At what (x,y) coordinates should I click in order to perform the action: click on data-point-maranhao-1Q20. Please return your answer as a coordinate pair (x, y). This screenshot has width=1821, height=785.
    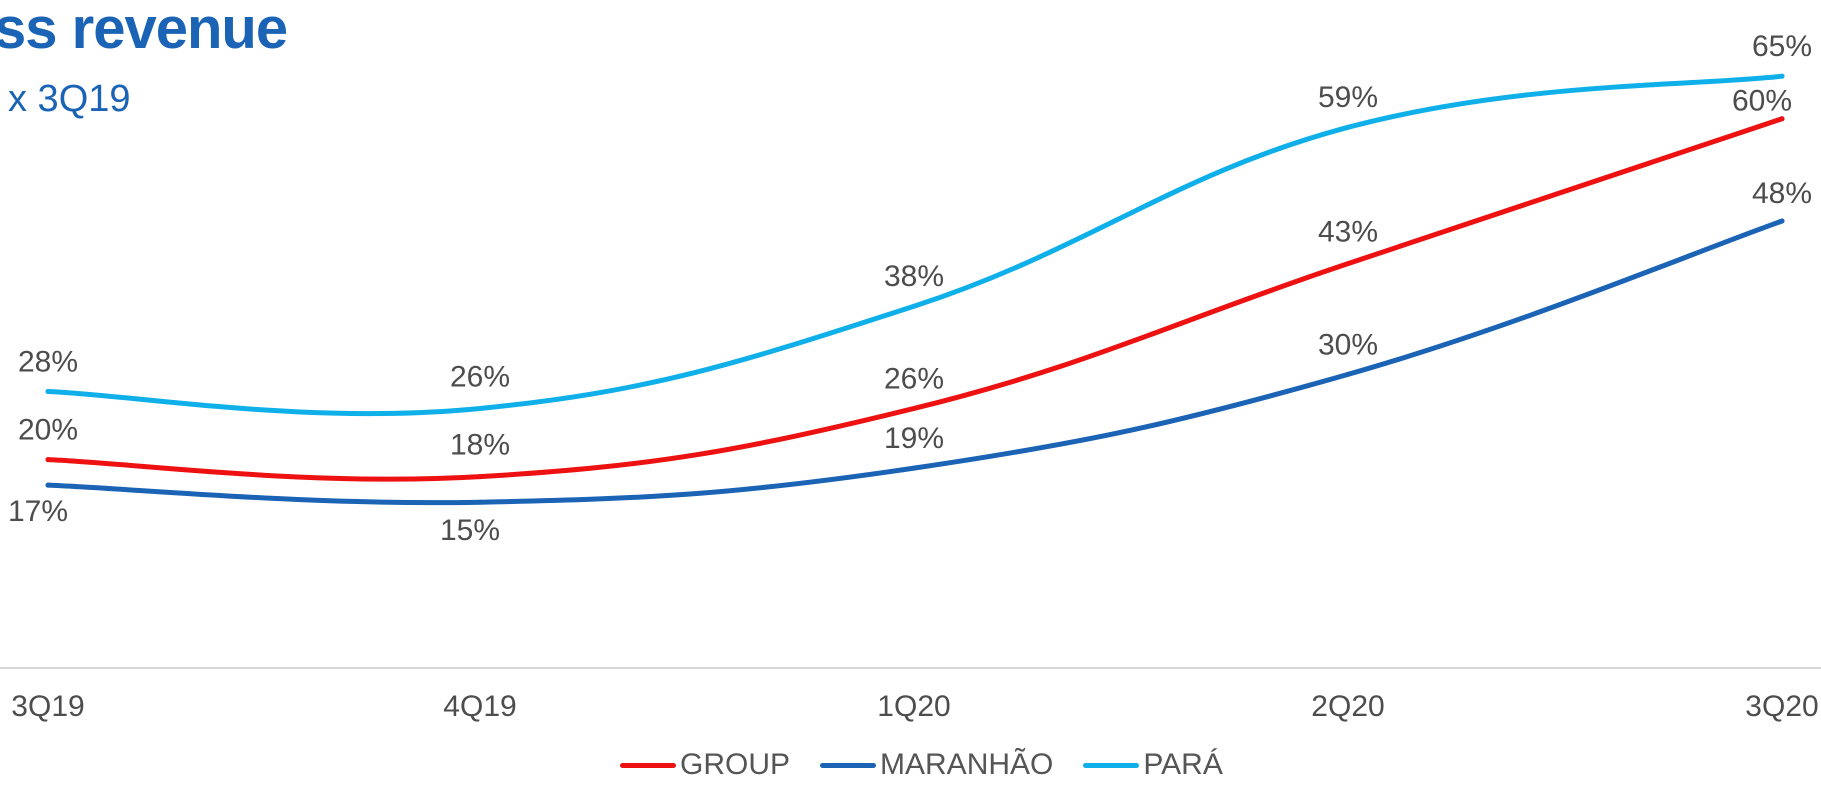
    Looking at the image, I should click on (914, 468).